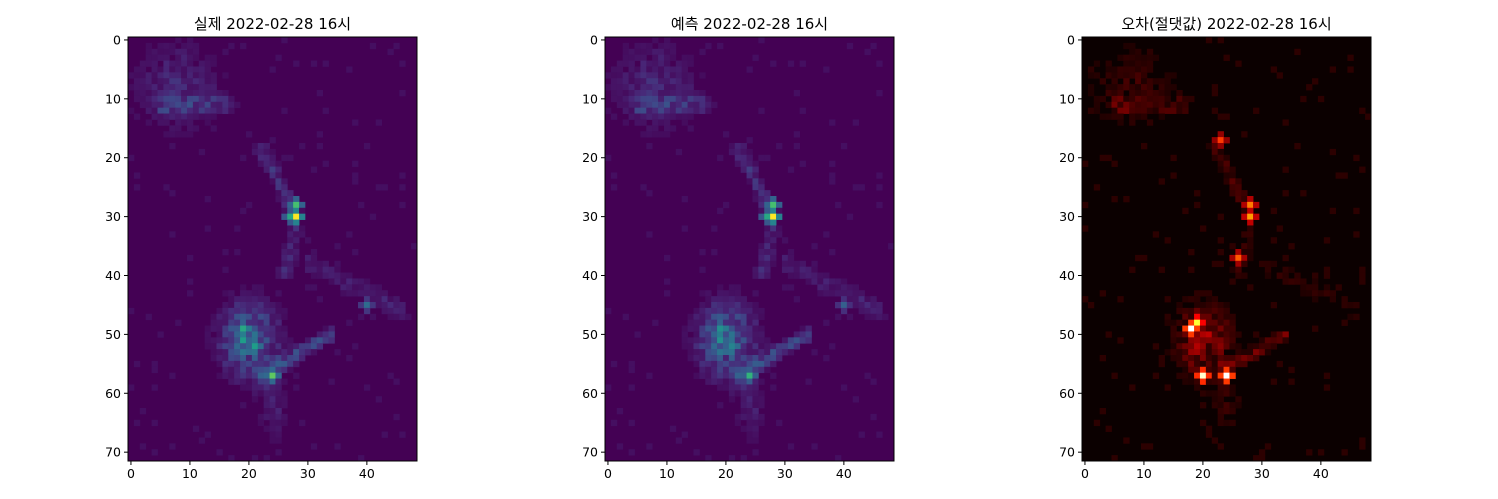 This screenshot has width=1498, height=499. What do you see at coordinates (117, 39) in the screenshot?
I see `y-tick-label: 0` at bounding box center [117, 39].